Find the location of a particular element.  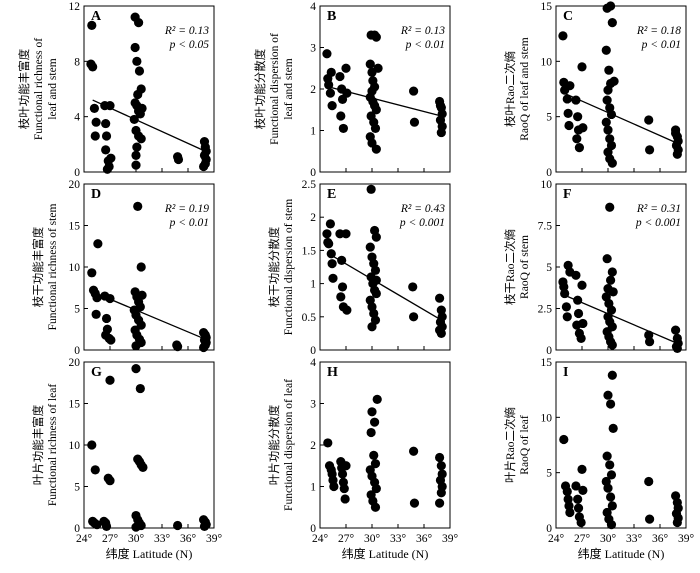

y-axis-label-en: Functional dispersion of is located at coordinates (275, 89).